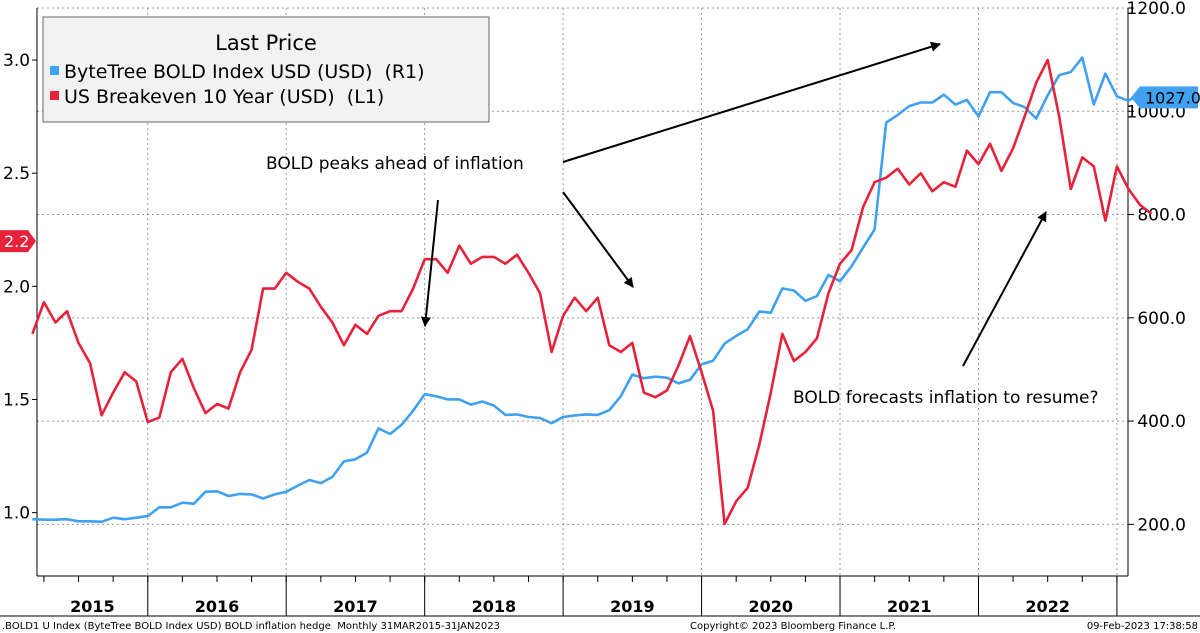  What do you see at coordinates (92, 606) in the screenshot?
I see `x-tick-label: 2015` at bounding box center [92, 606].